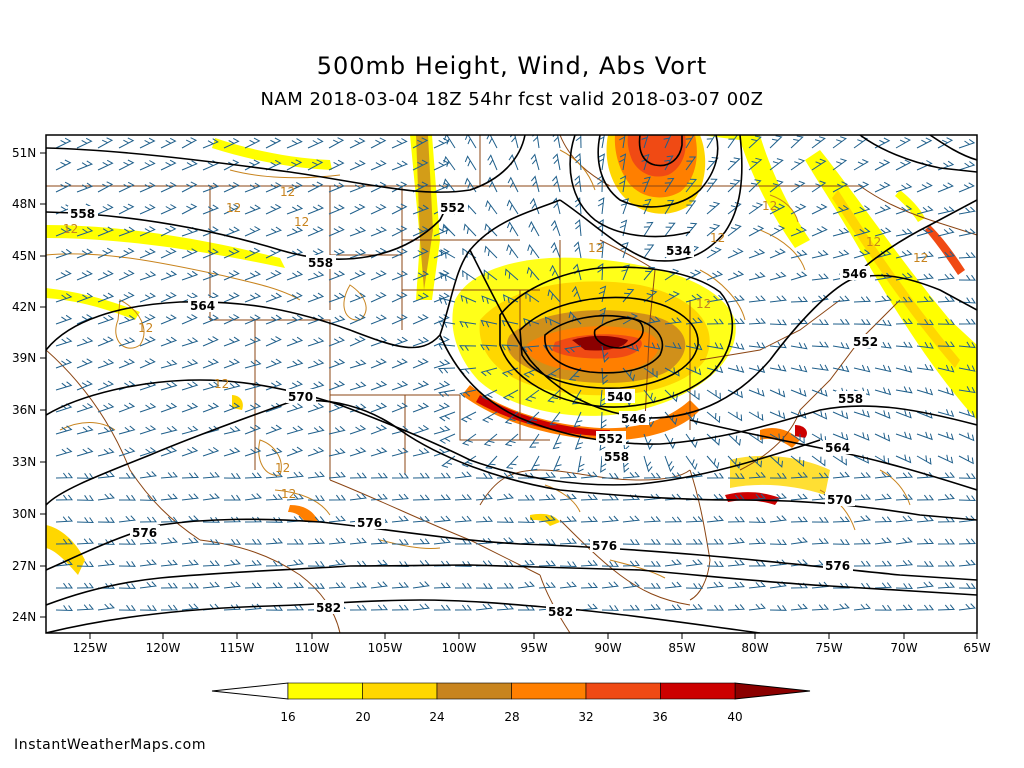  Describe the element at coordinates (679, 250) in the screenshot. I see `contour-label: 534` at that location.